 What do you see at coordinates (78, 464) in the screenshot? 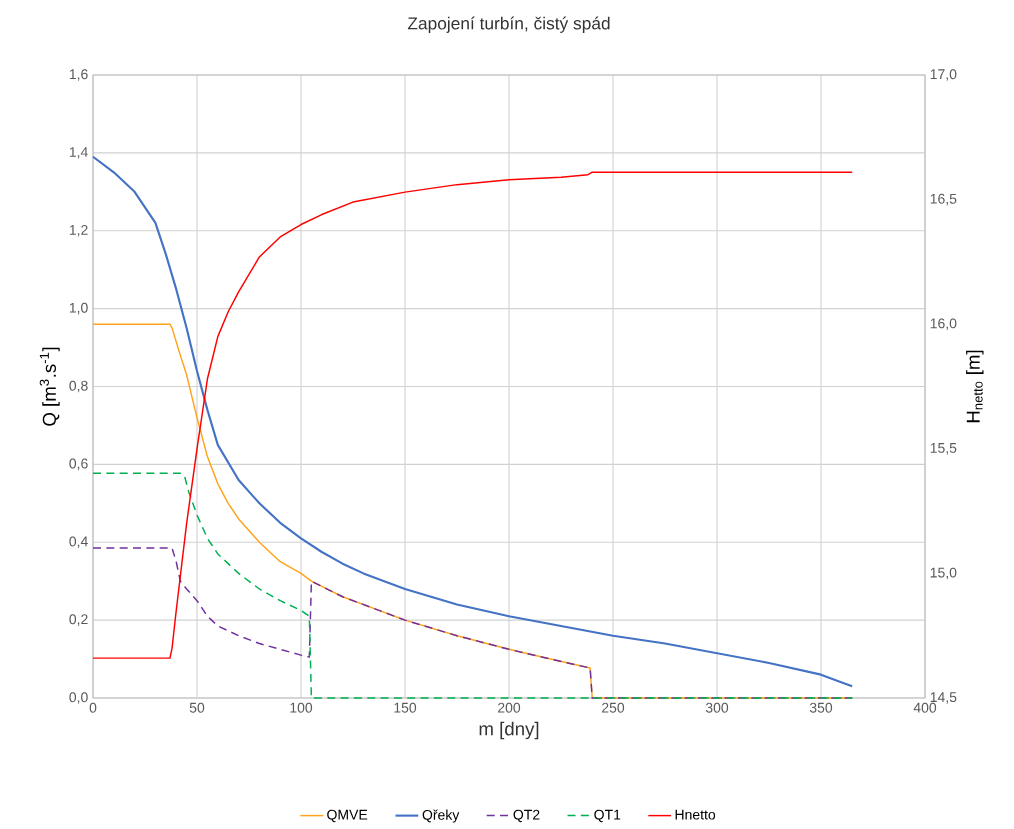
I see `y-tick-label: 0,6` at bounding box center [78, 464].